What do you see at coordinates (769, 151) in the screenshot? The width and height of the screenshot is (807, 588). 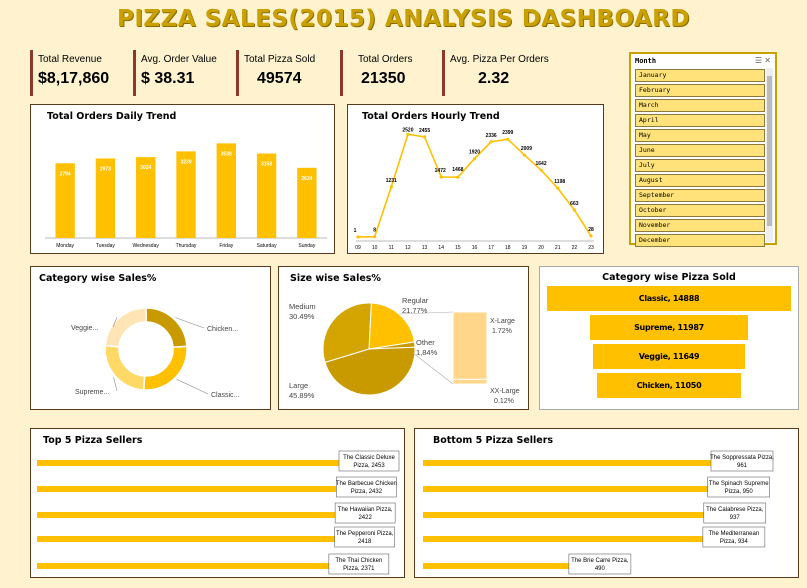 I see `scrollbar-thumb` at bounding box center [769, 151].